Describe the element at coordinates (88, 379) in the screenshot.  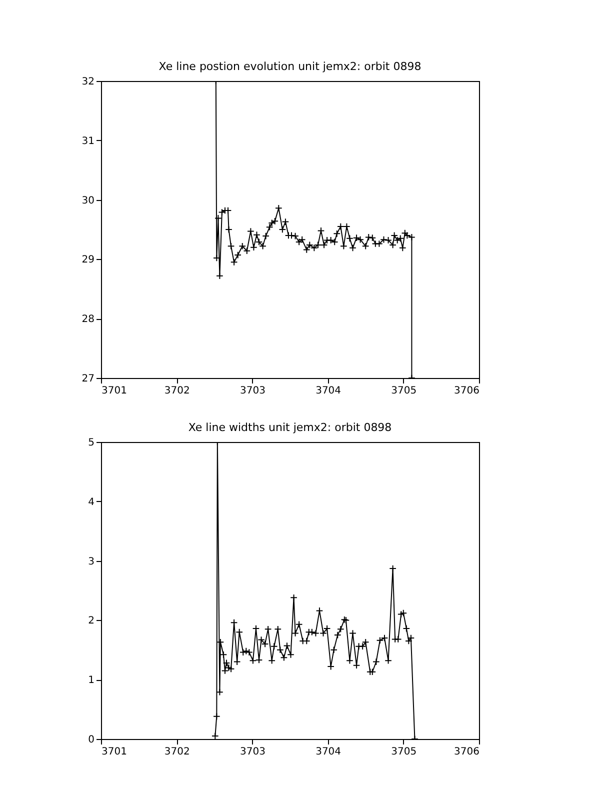
I see `y-tick-label: 27` at that location.